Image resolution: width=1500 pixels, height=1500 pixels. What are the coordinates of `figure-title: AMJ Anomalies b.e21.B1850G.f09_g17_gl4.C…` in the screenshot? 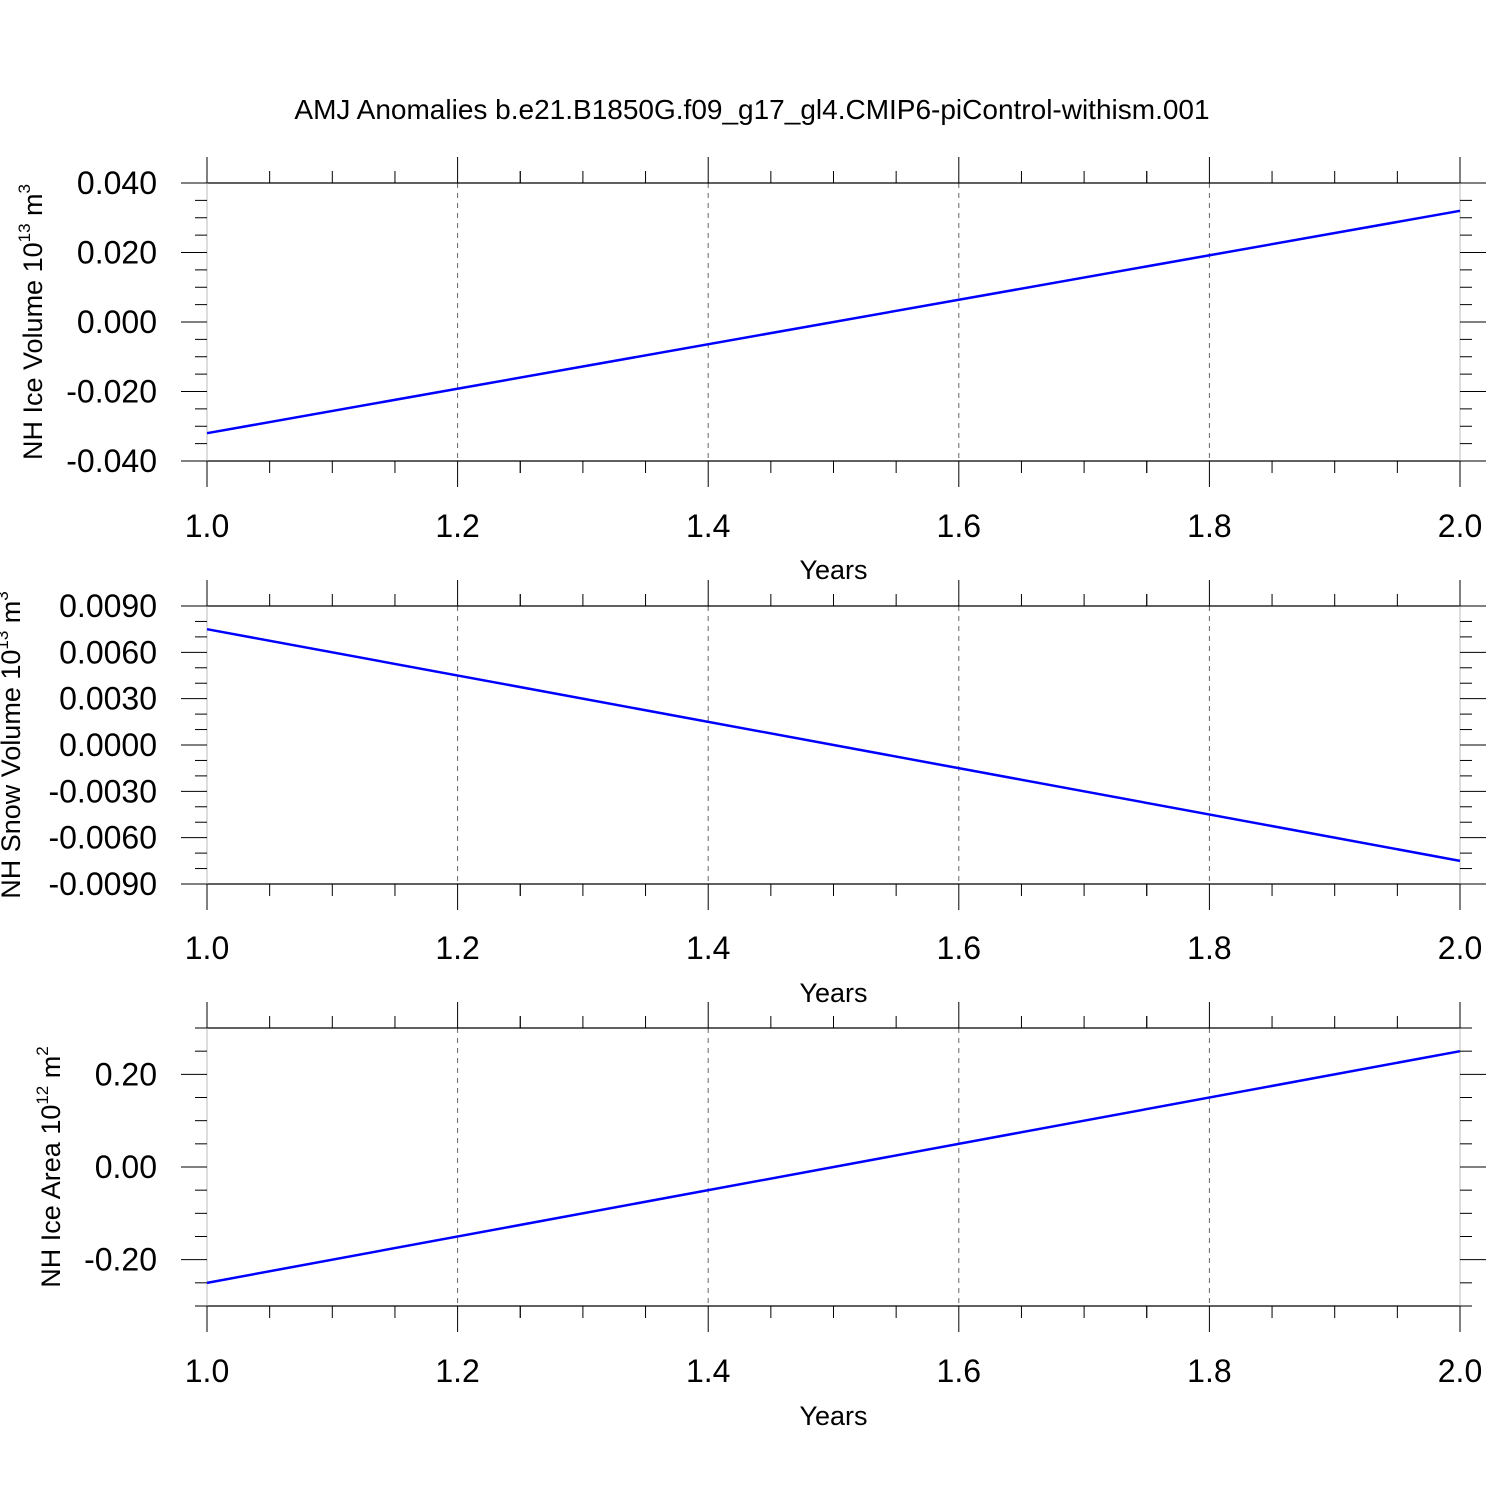 It's located at (751, 109).